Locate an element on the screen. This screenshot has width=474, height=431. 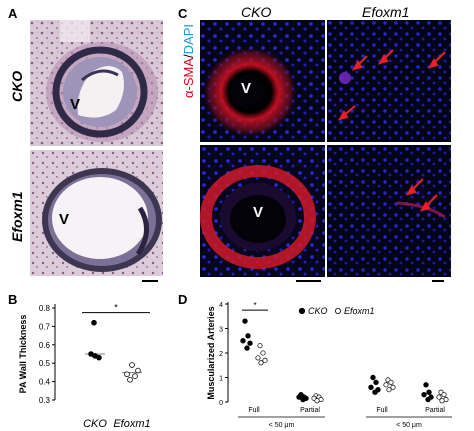
y-tick-label: 3 is located at coordinates (221, 330).